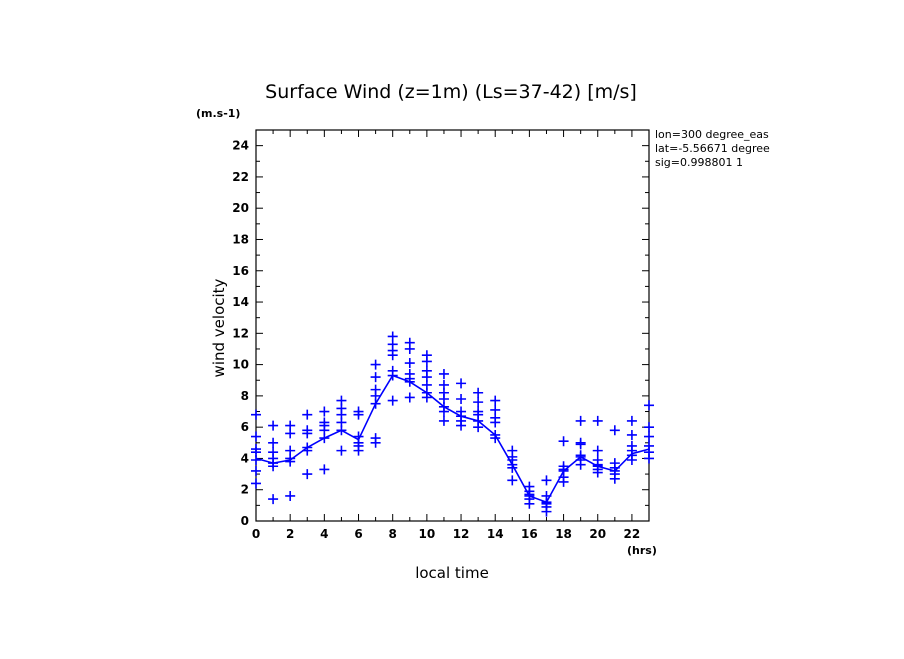 This screenshot has height=659, width=904. Describe the element at coordinates (240, 365) in the screenshot. I see `y-tick-label: 10` at that location.